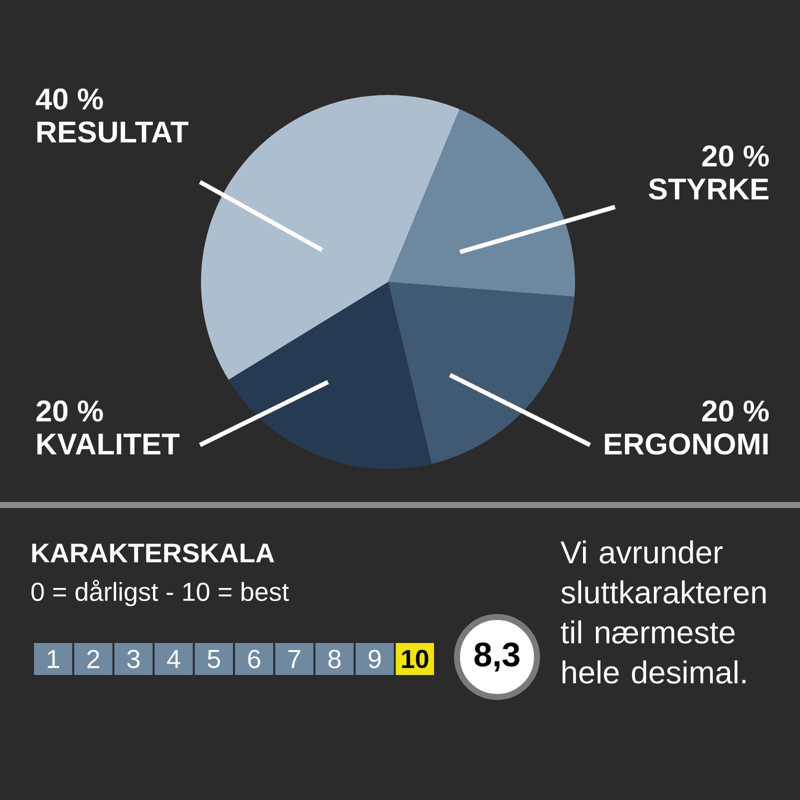 The image size is (800, 800). Describe the element at coordinates (160, 593) in the screenshot. I see `text: 0 = dårligst - 10 = best` at that location.